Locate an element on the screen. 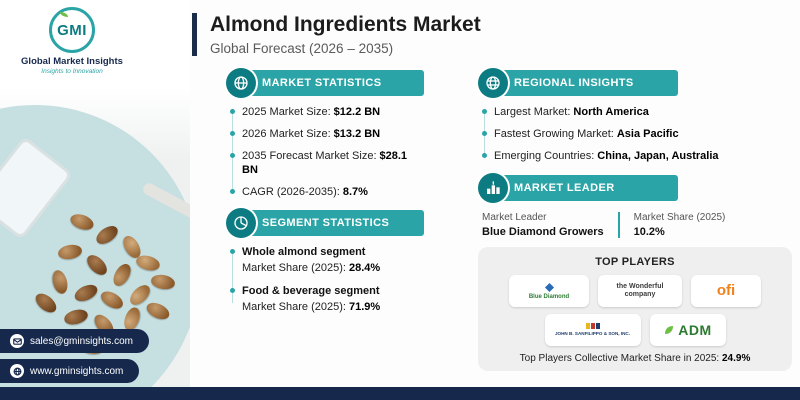  section-title: SEGMENT STATISTICS is located at coordinates (333, 222).